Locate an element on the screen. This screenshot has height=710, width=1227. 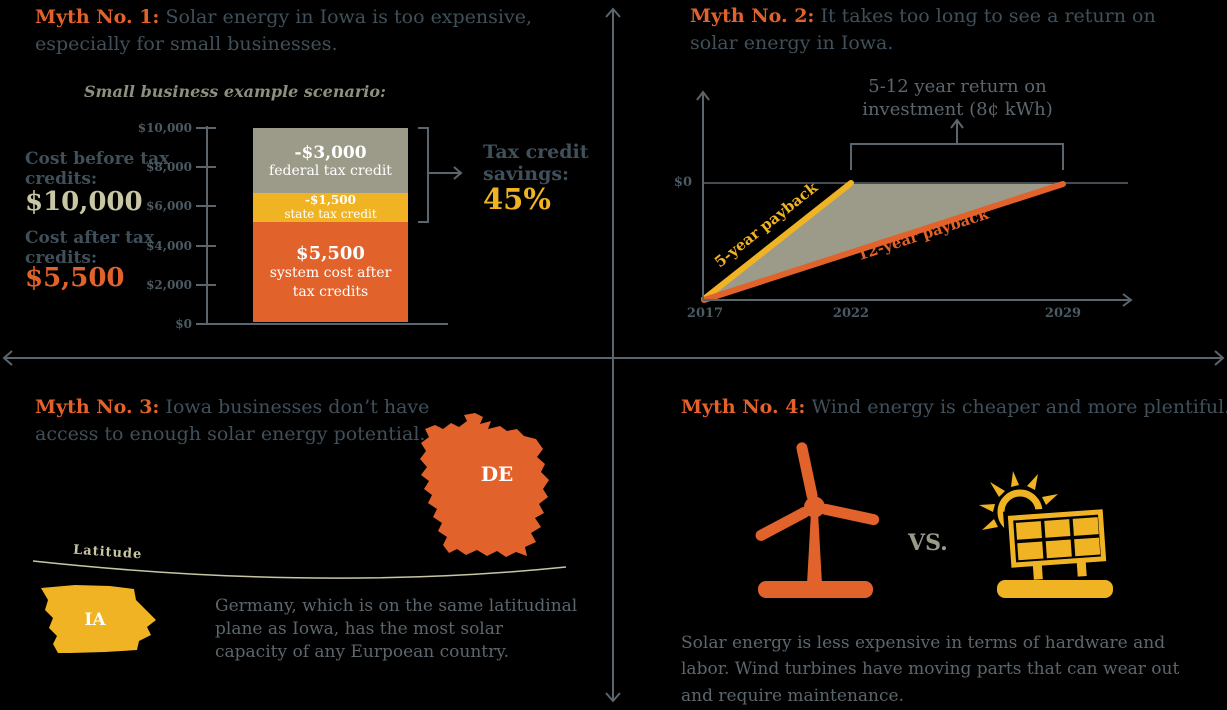
arrow-down-icon is located at coordinates (613, 697).